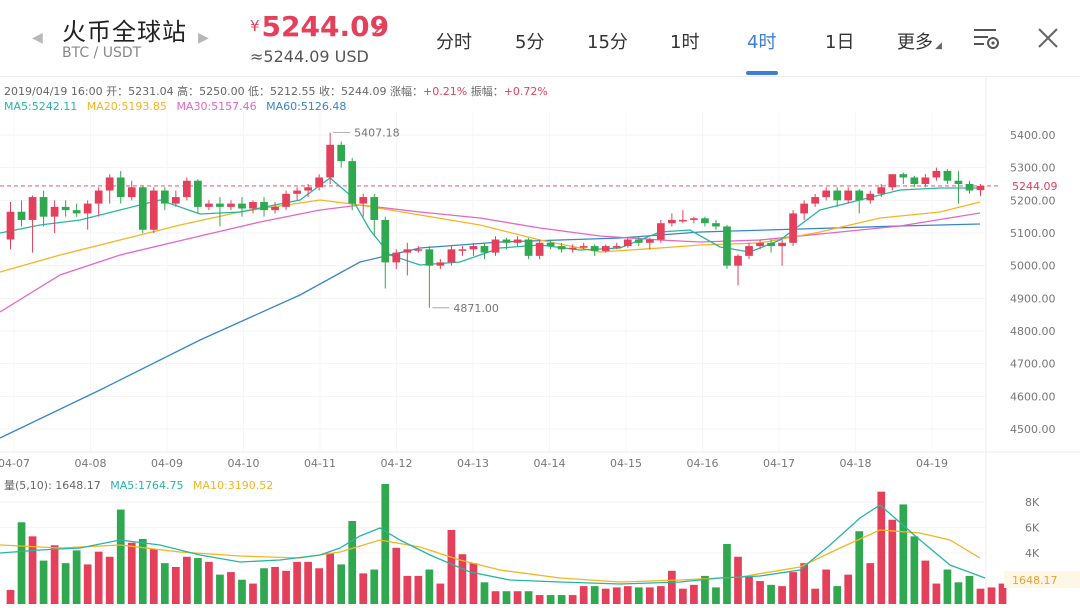 This screenshot has width=1080, height=608. What do you see at coordinates (397, 463) in the screenshot?
I see `x-tick-label: 04-12` at bounding box center [397, 463].